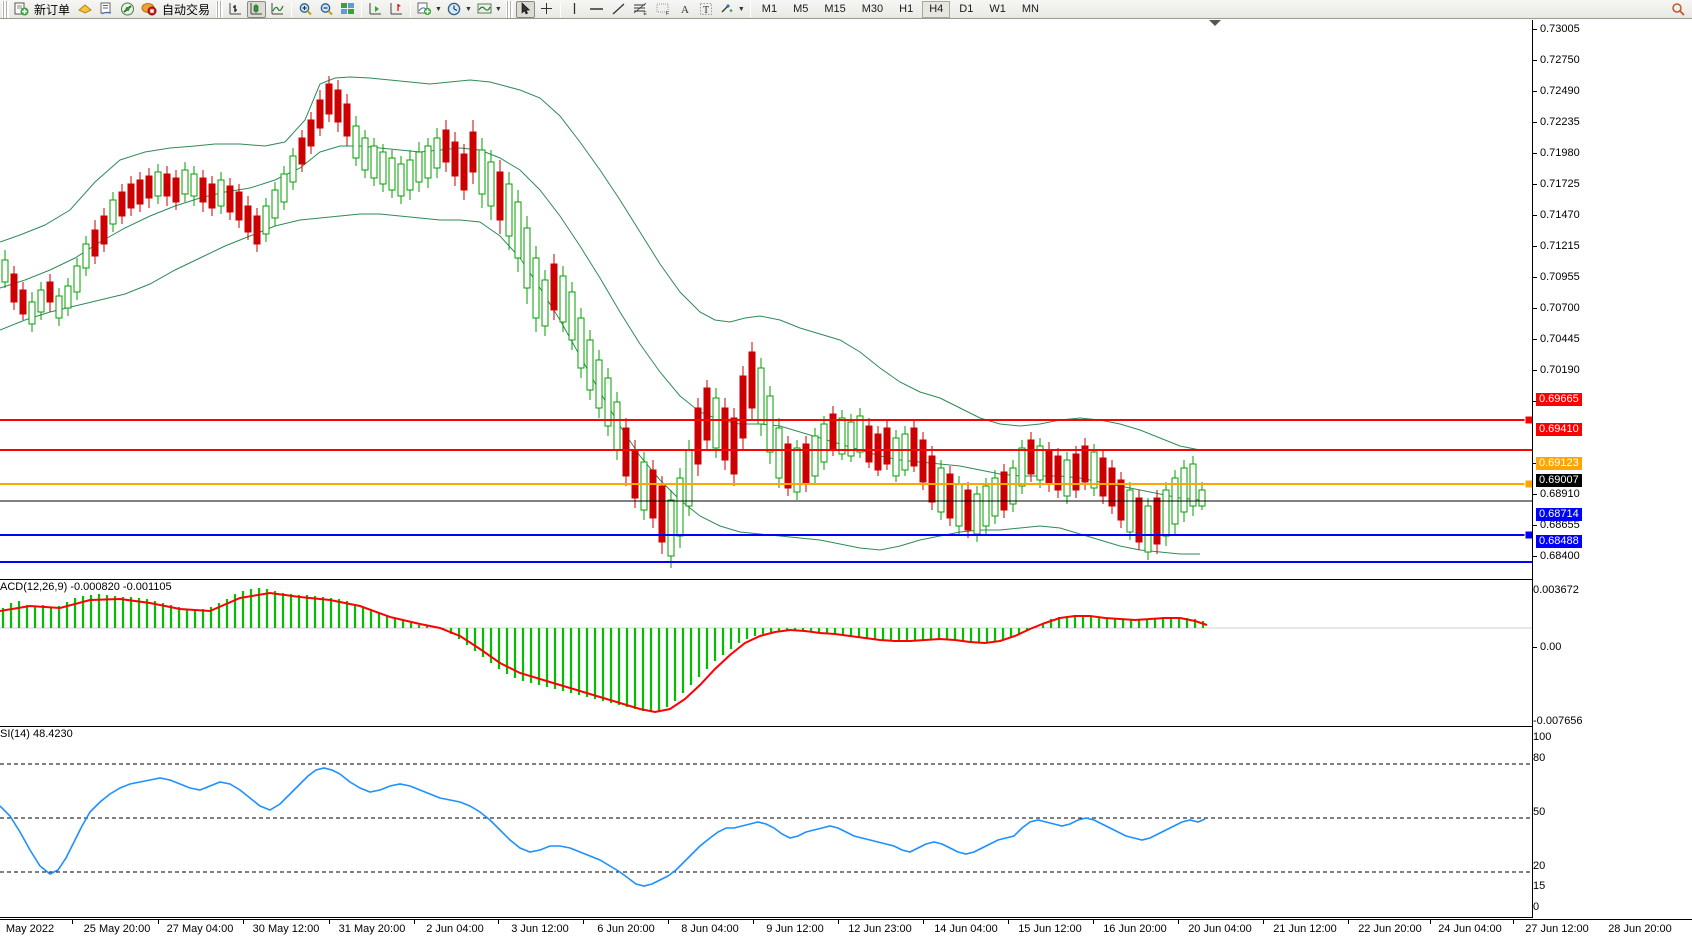 This screenshot has width=1692, height=939. What do you see at coordinates (235, 9) in the screenshot?
I see `bar-chart-icon` at bounding box center [235, 9].